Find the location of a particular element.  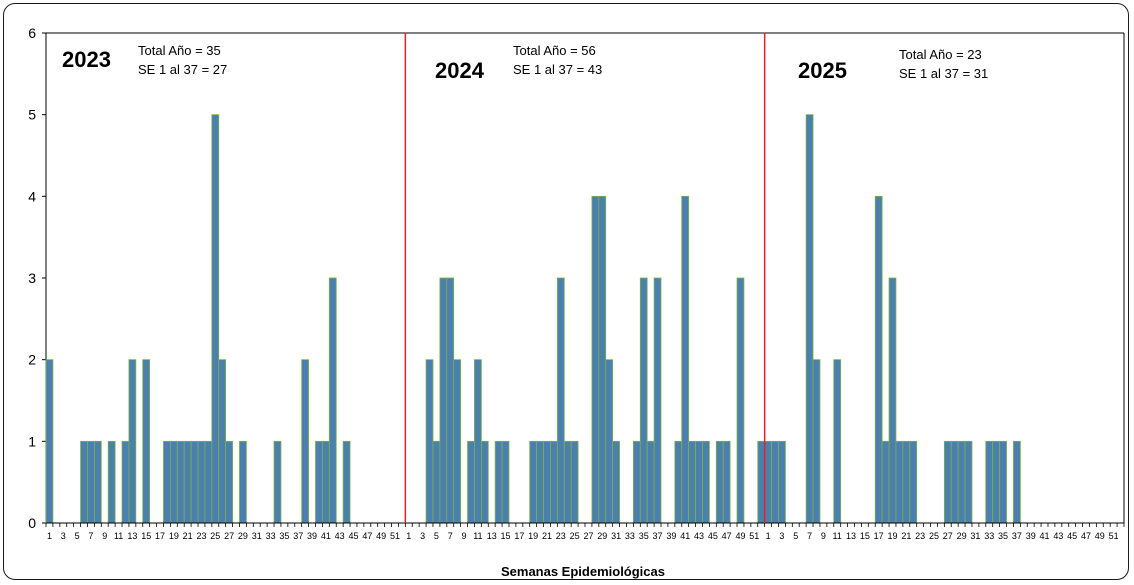

x-tick-label: 1 is located at coordinates (408, 536).